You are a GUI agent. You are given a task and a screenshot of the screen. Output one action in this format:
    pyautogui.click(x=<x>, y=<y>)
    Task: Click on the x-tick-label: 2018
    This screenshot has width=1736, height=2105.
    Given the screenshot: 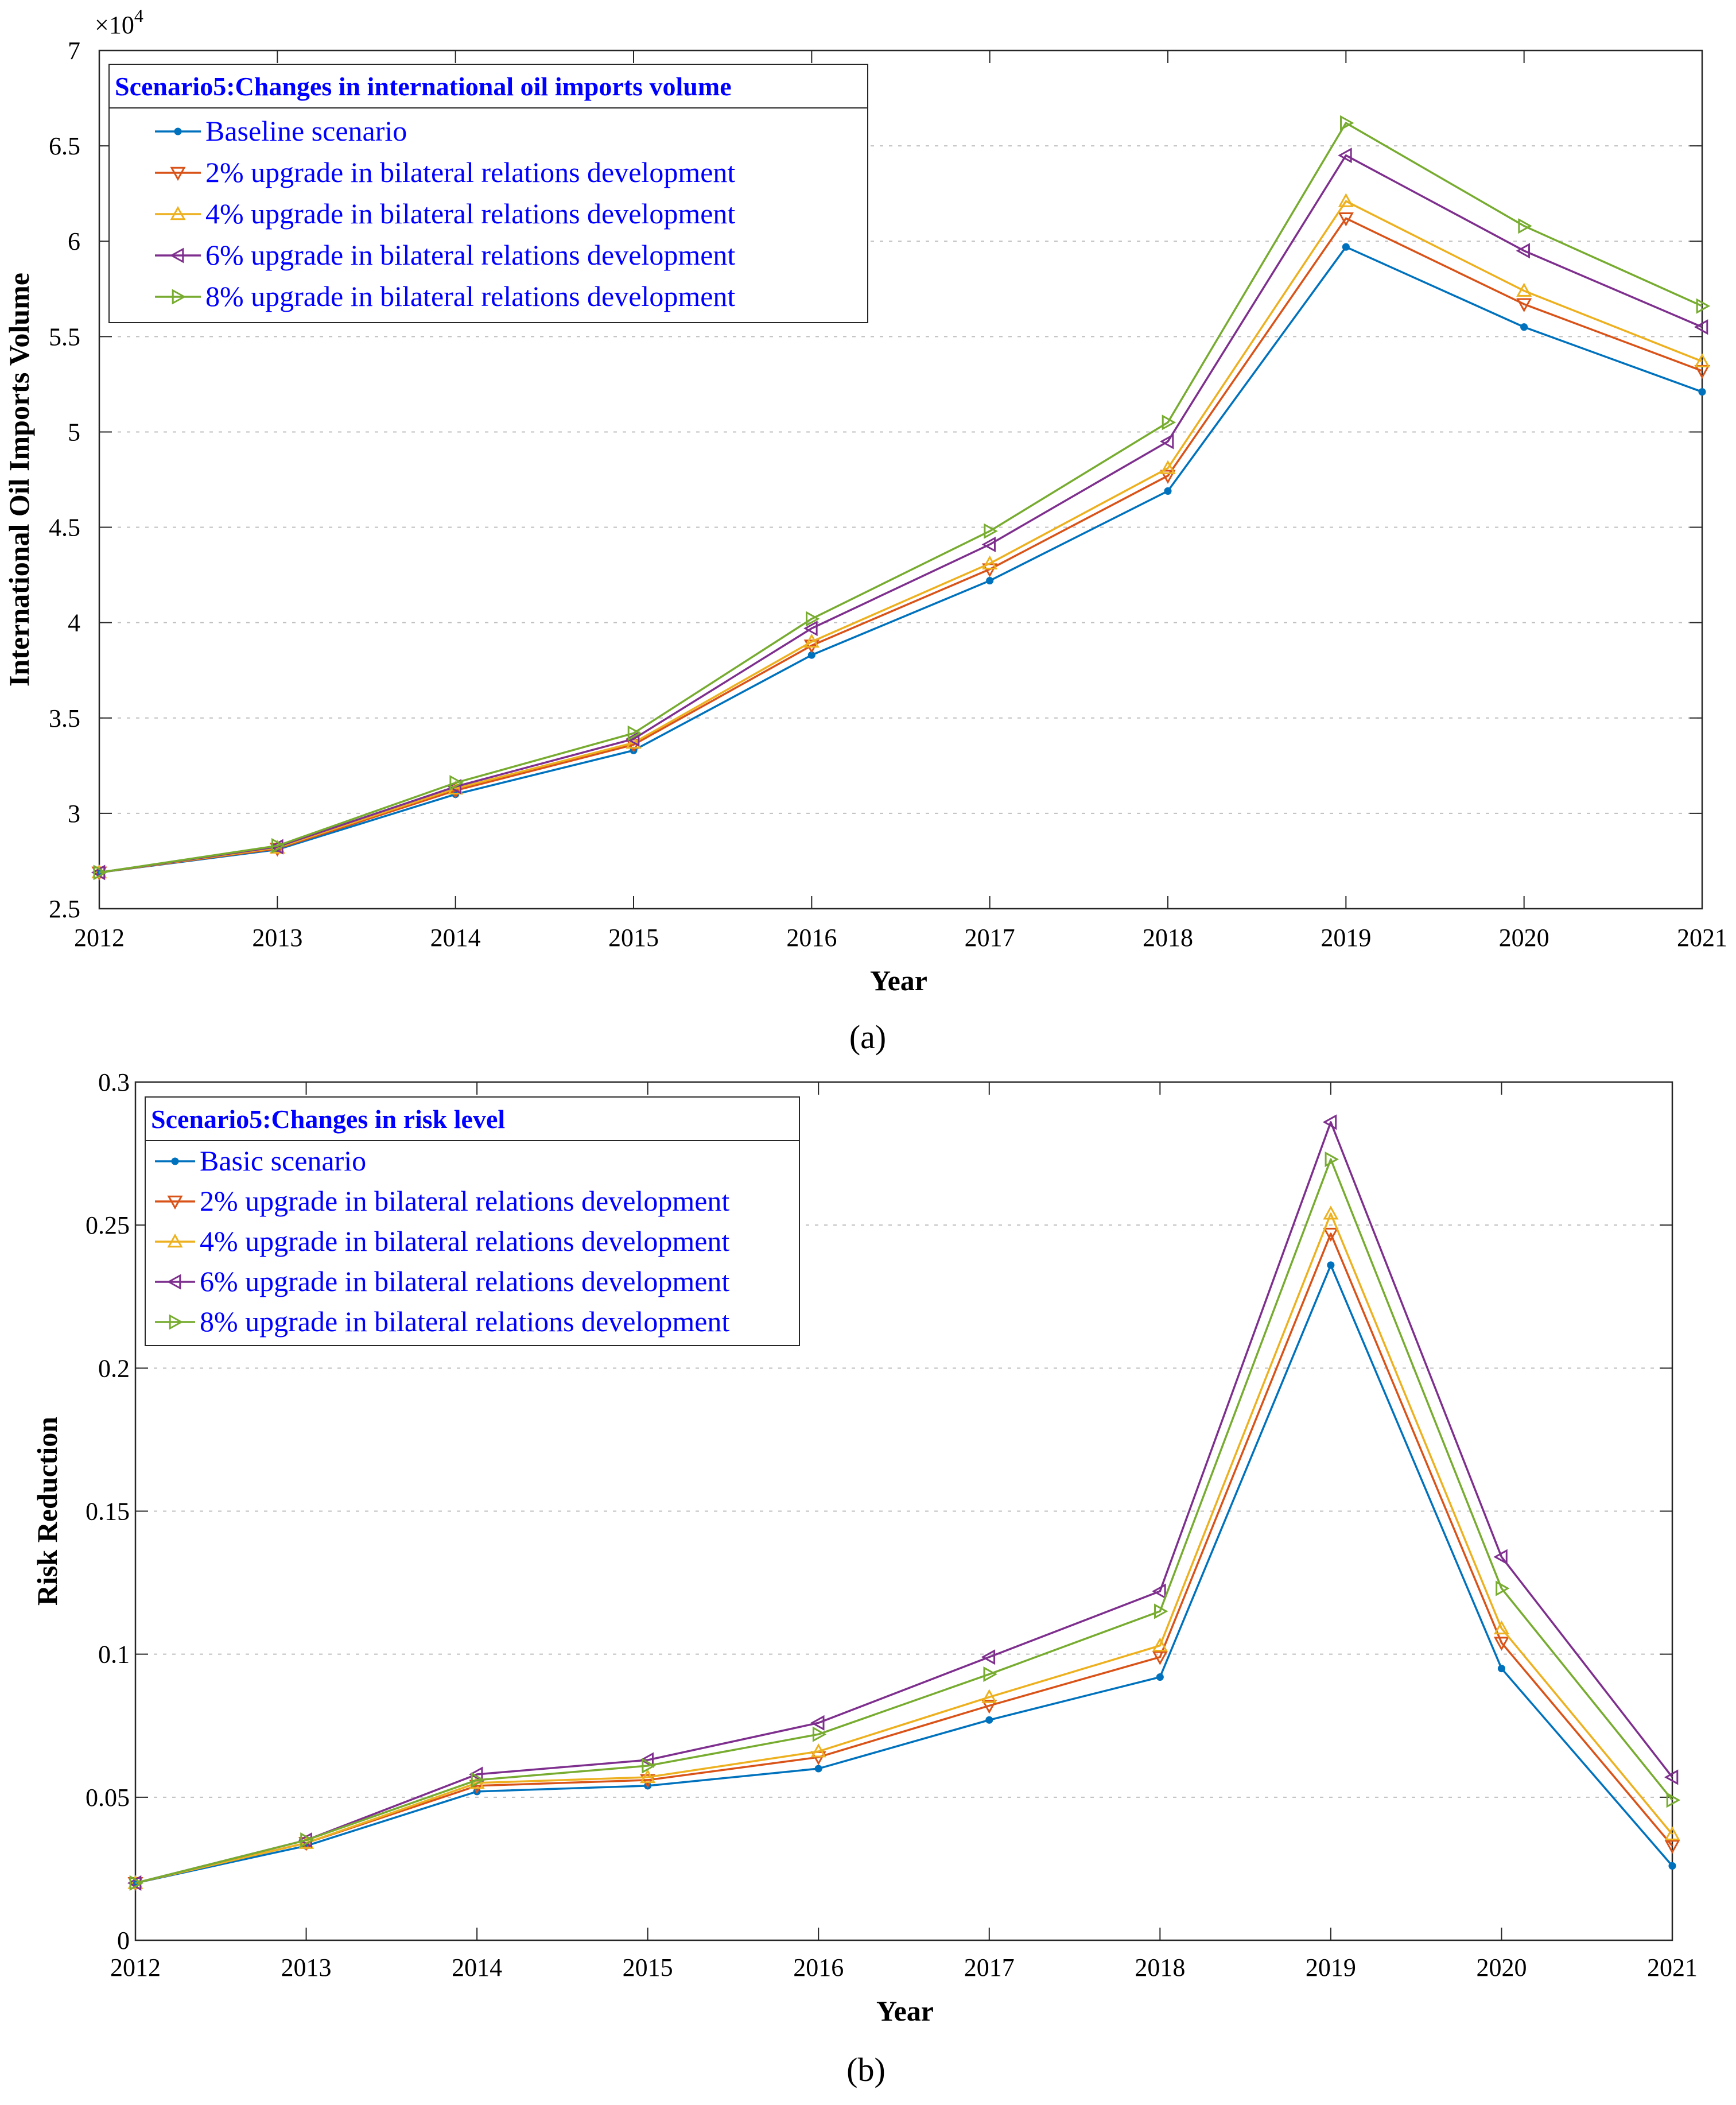 What is the action you would take?
    pyautogui.click(x=1168, y=938)
    